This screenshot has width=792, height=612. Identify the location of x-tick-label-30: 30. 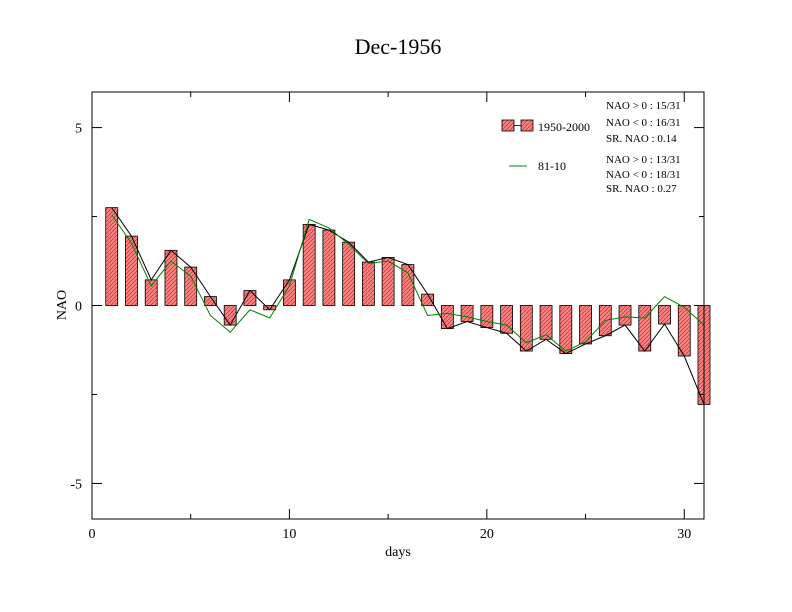
(684, 534).